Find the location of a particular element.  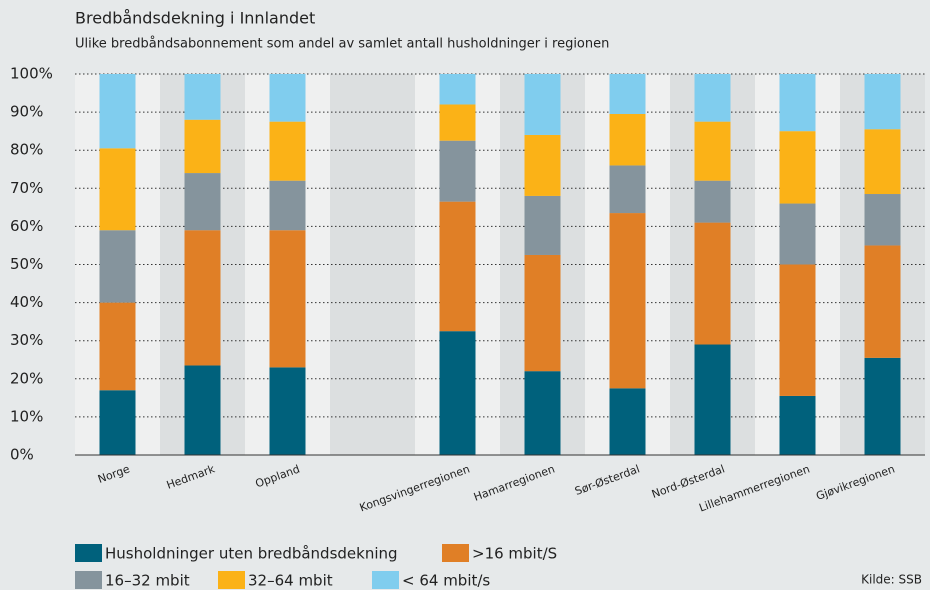

chart-title: Bredbåndsdekning i Innlandet is located at coordinates (195, 18).